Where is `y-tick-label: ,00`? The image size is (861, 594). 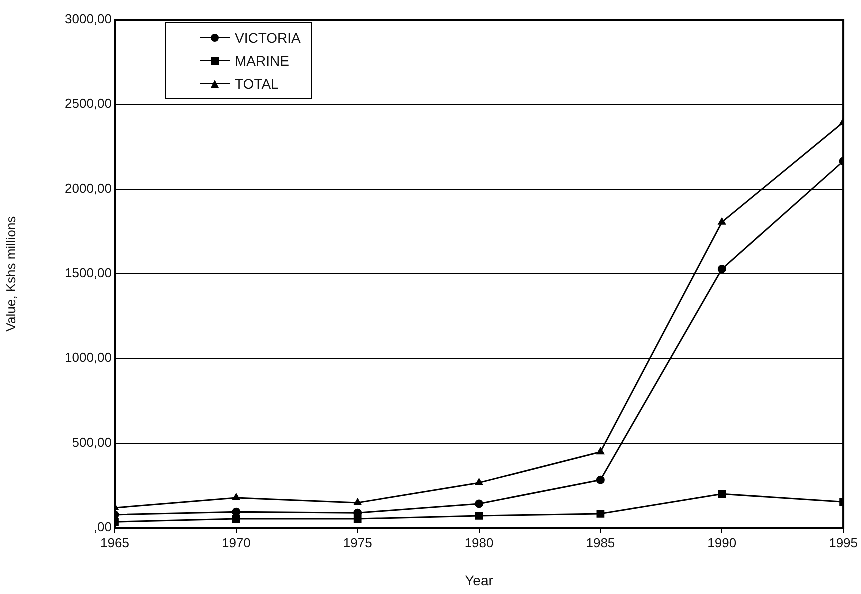 y-tick-label: ,00 is located at coordinates (103, 527).